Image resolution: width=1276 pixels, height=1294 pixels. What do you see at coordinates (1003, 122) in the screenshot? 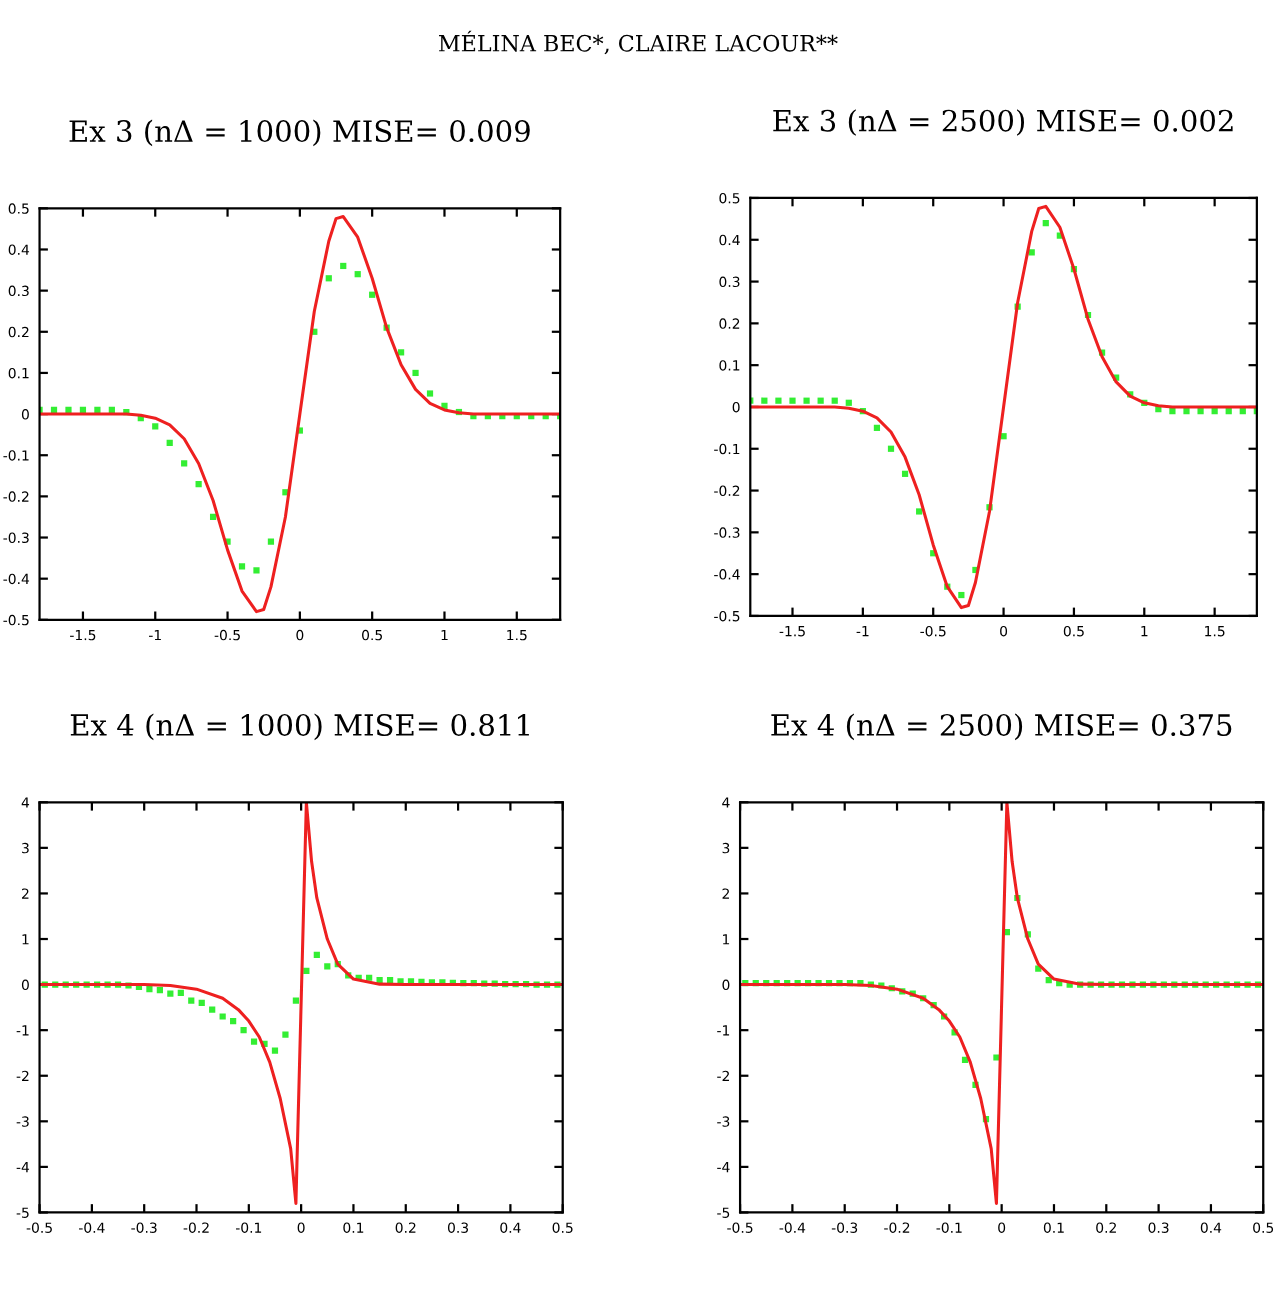
I see `chart-title: Ex 3 (nΔ = 2500) MISE= 0.002` at bounding box center [1003, 122].